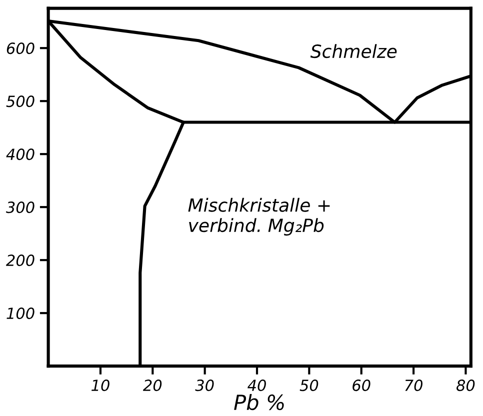  What do you see at coordinates (101, 386) in the screenshot?
I see `x-tick-label: 10` at bounding box center [101, 386].